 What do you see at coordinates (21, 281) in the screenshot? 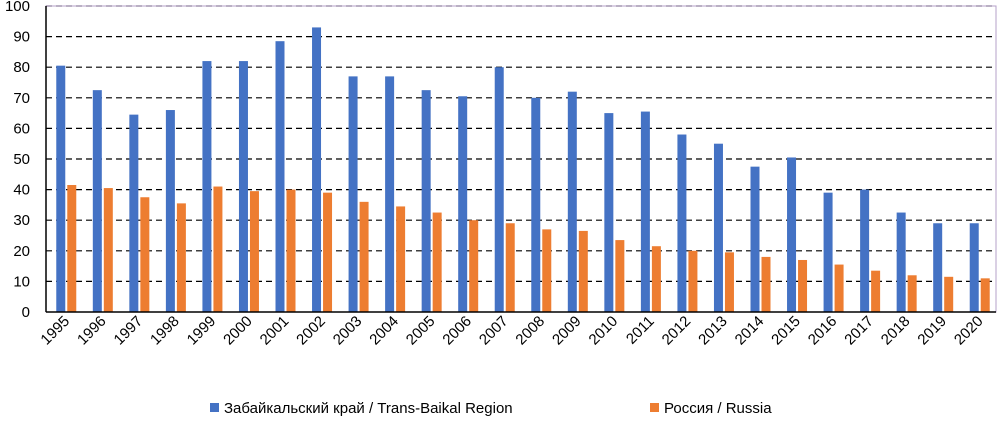
I see `y-tick-label: 10` at bounding box center [21, 281].